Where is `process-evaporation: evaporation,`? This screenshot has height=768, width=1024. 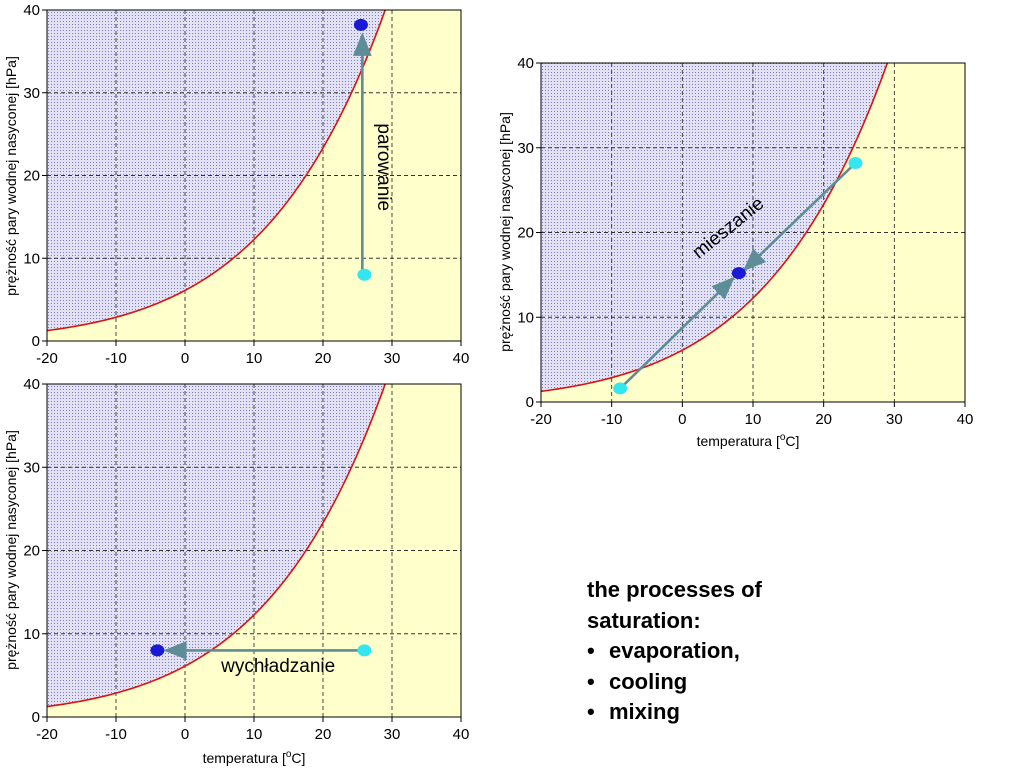
process-evaporation: evaporation, is located at coordinates (674, 650).